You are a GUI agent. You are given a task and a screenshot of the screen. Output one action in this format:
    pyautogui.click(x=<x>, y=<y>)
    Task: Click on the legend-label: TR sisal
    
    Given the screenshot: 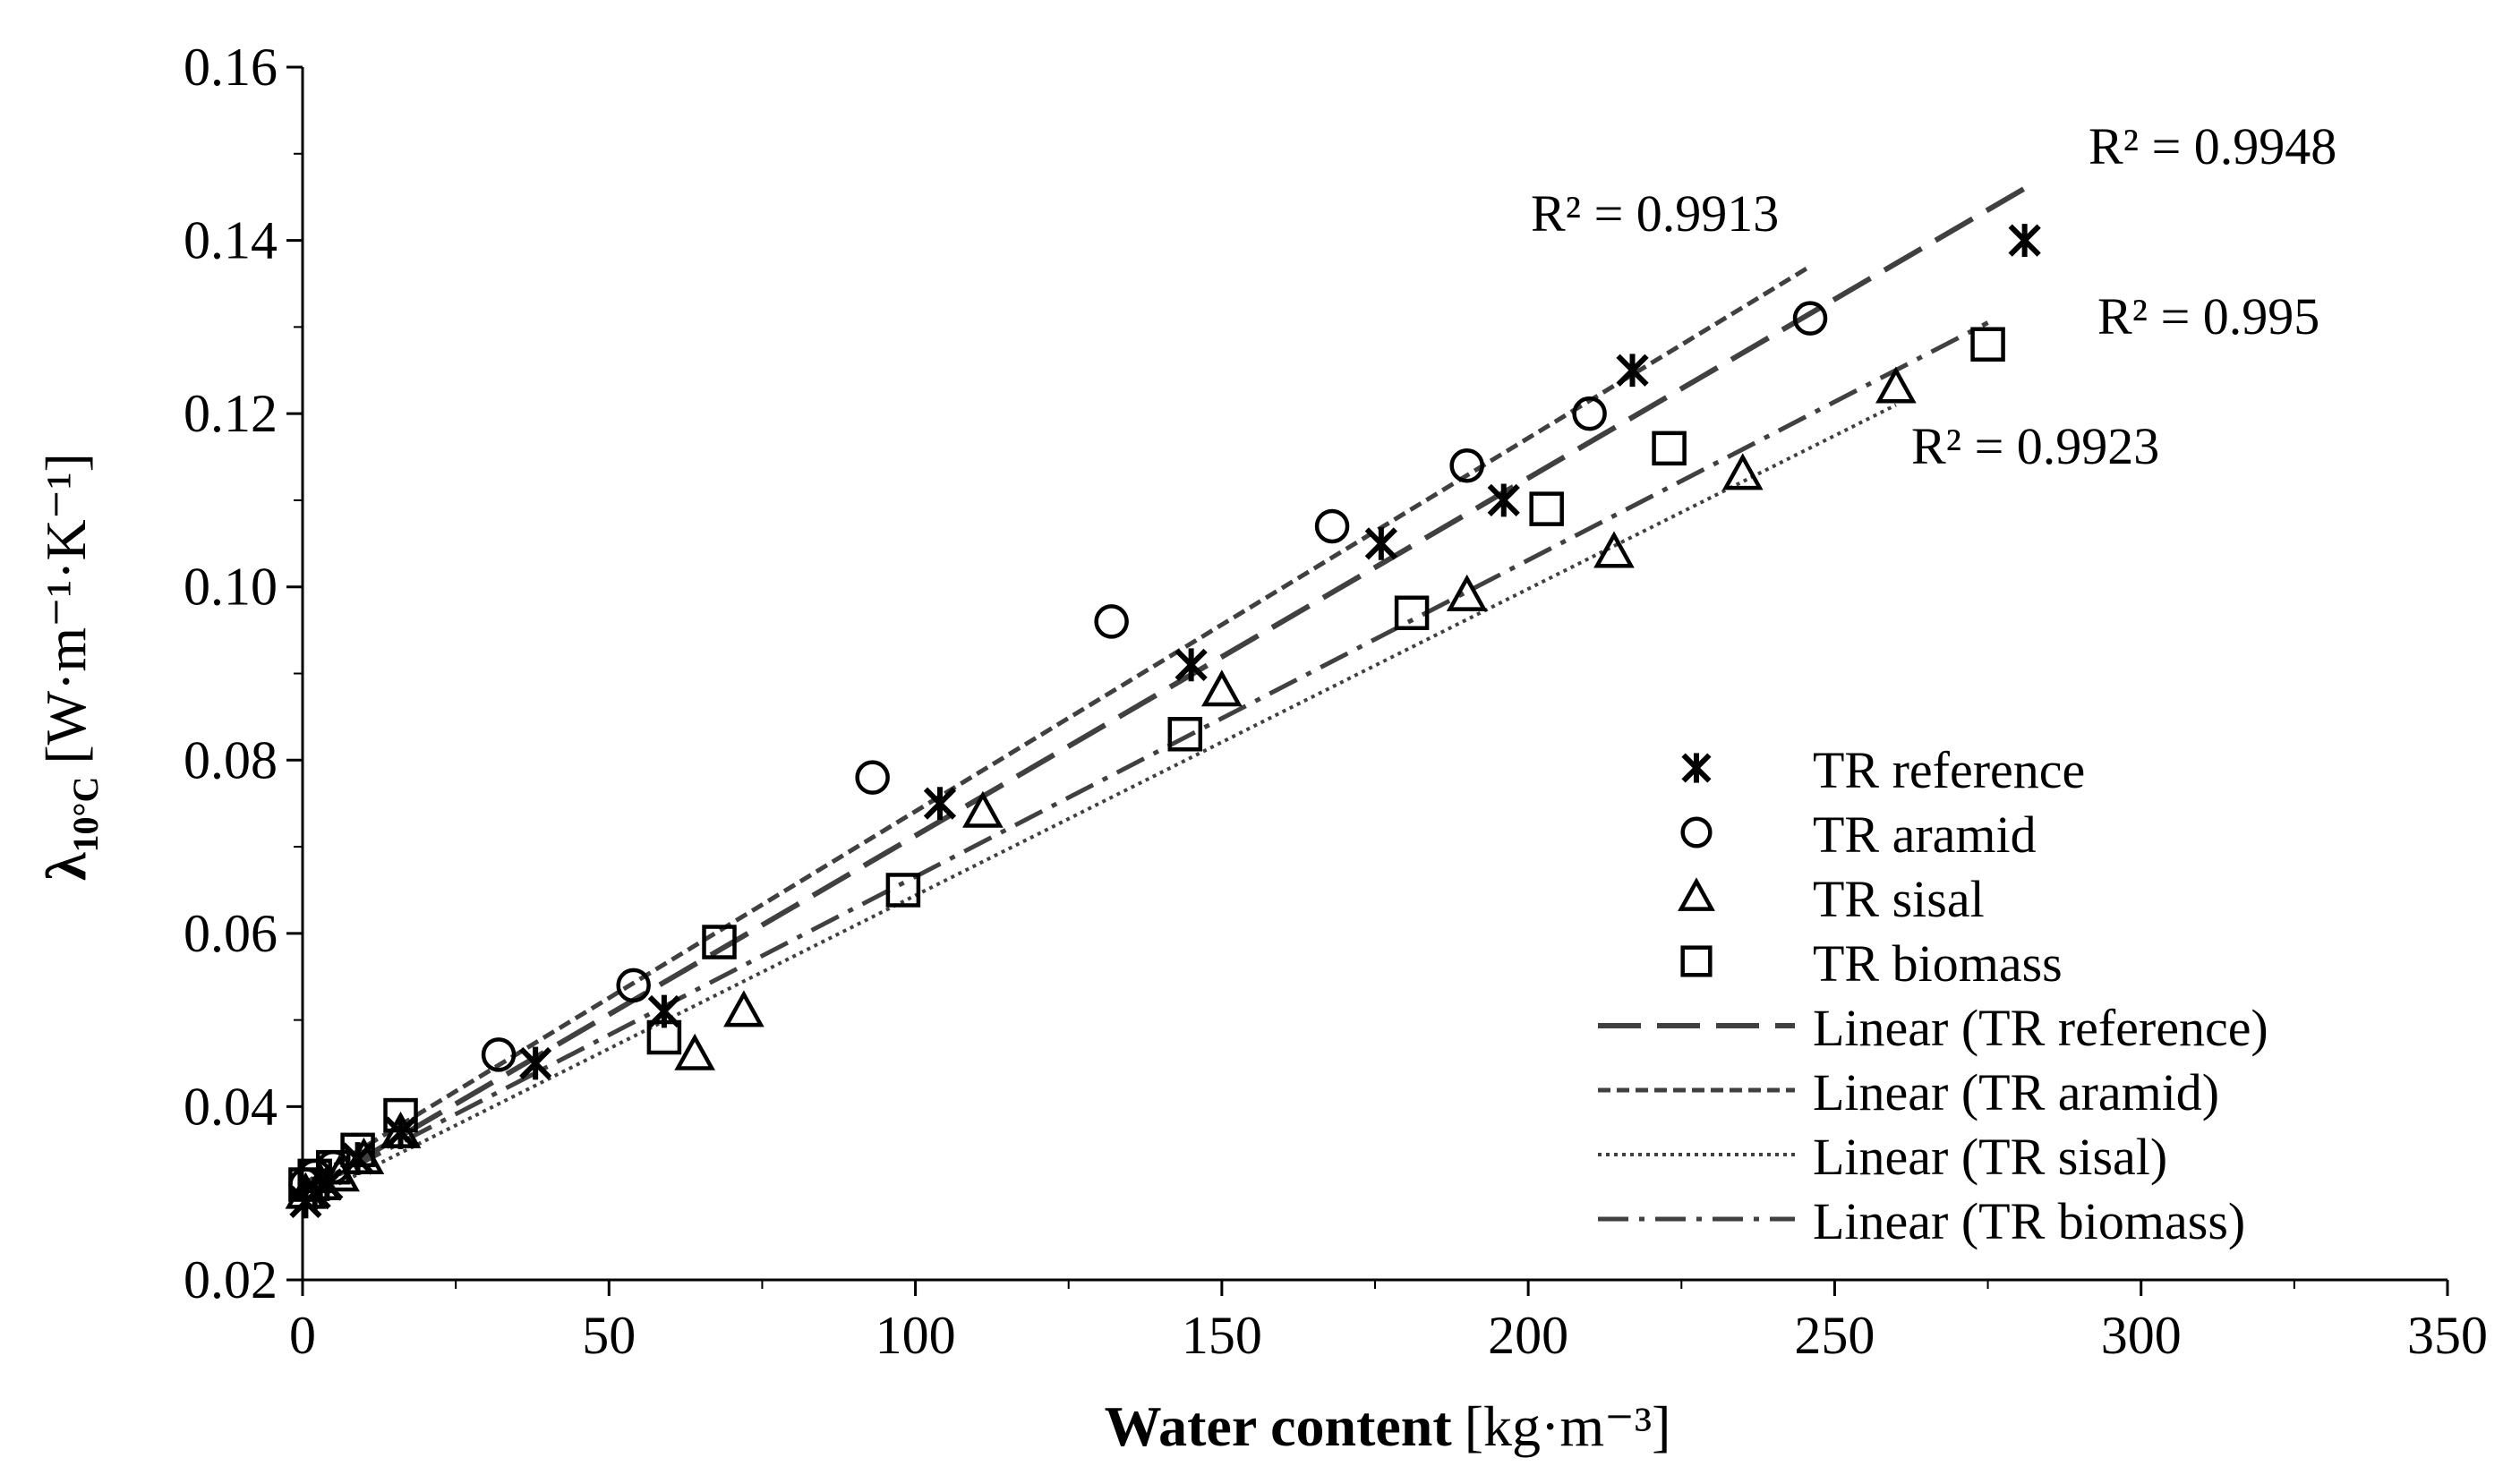 What is the action you would take?
    pyautogui.click(x=1899, y=899)
    